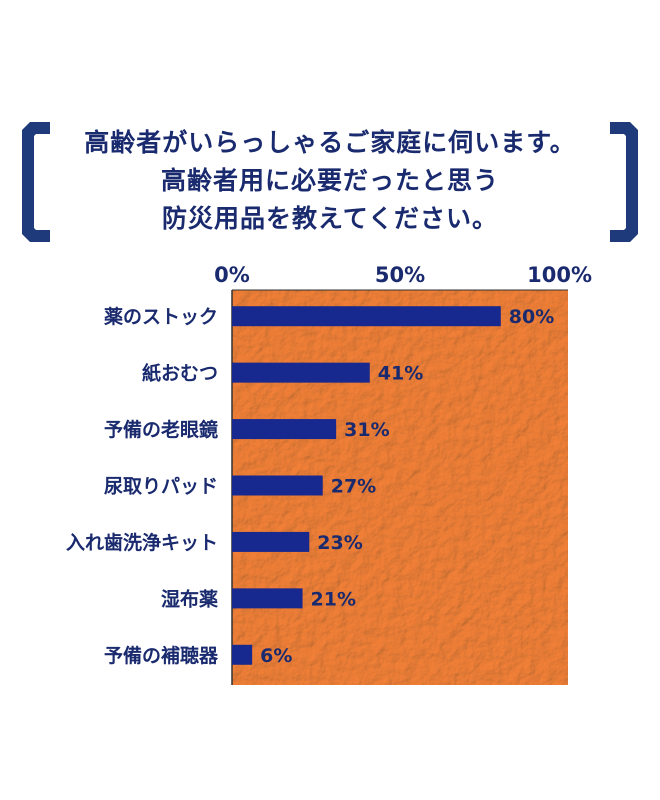 The image size is (660, 800). I want to click on category-label: 紙おむつ, so click(180, 373).